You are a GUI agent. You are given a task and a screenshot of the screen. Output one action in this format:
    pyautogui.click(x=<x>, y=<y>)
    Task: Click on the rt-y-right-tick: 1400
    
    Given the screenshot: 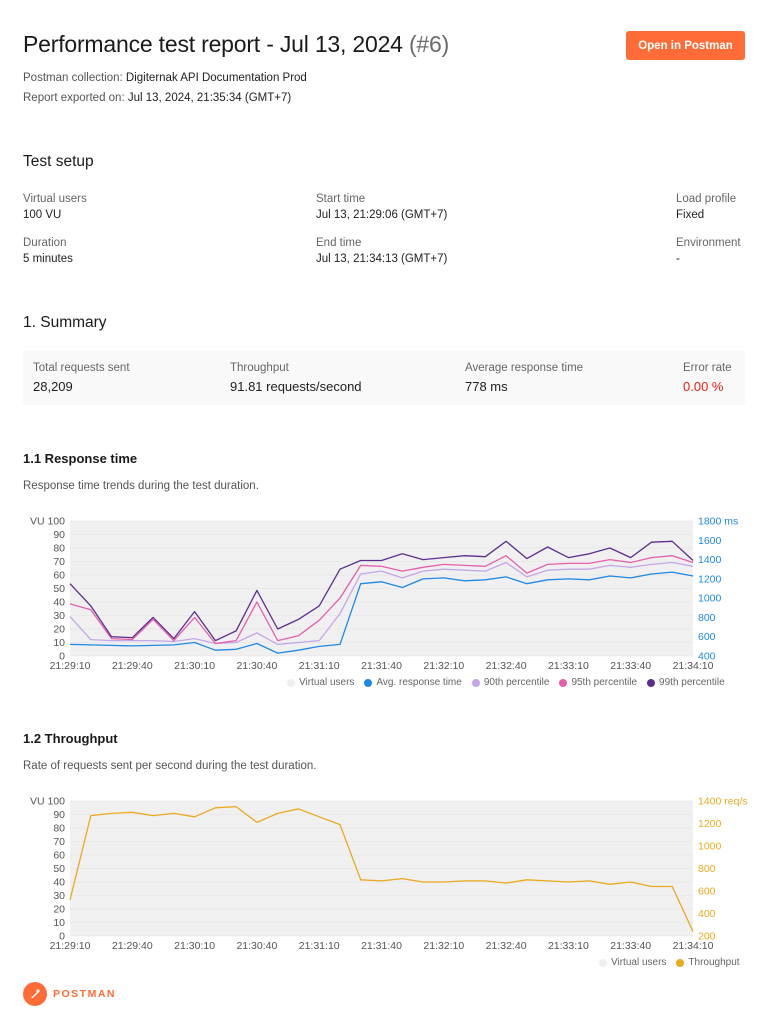 What is the action you would take?
    pyautogui.click(x=710, y=560)
    